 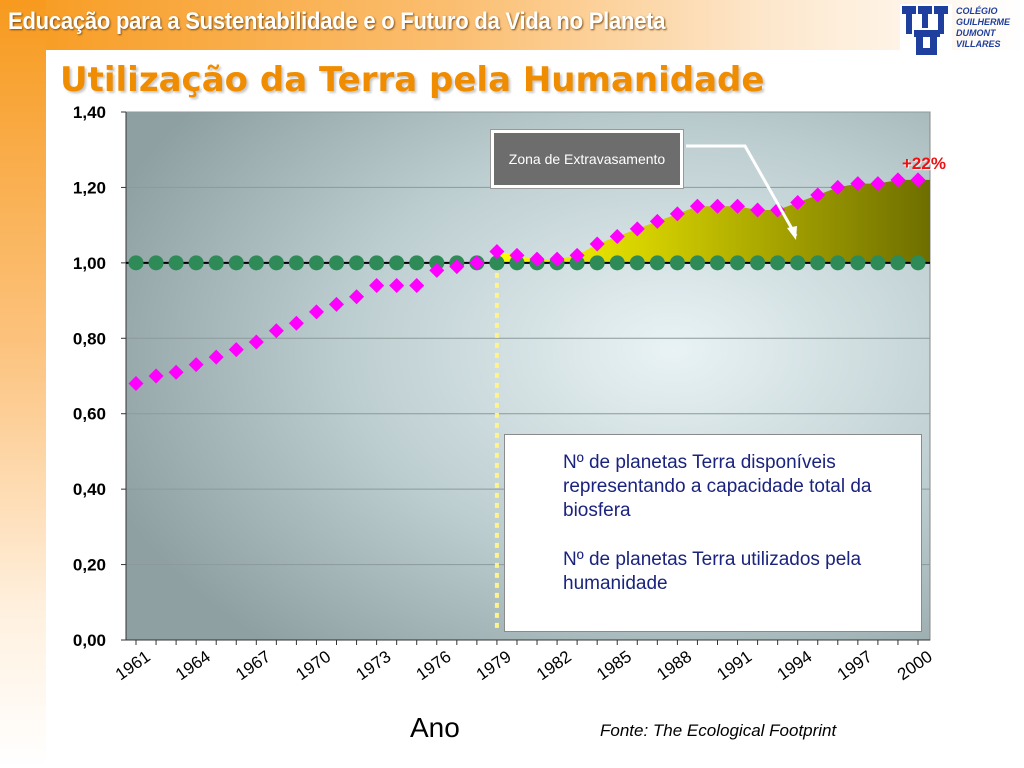 What do you see at coordinates (976, 33) in the screenshot?
I see `logo-line-3: DUMONT` at bounding box center [976, 33].